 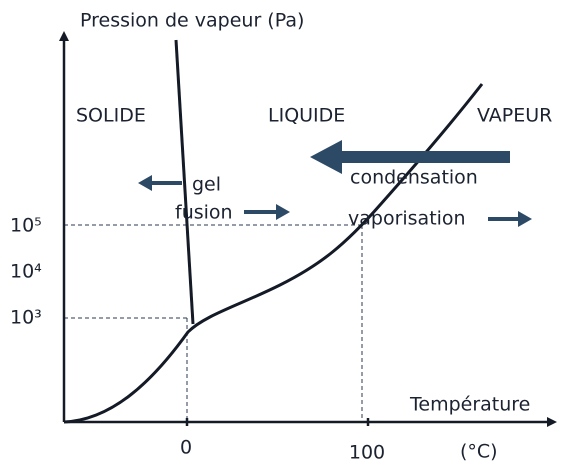 What do you see at coordinates (367, 453) in the screenshot?
I see `x-tick-label: 100` at bounding box center [367, 453].